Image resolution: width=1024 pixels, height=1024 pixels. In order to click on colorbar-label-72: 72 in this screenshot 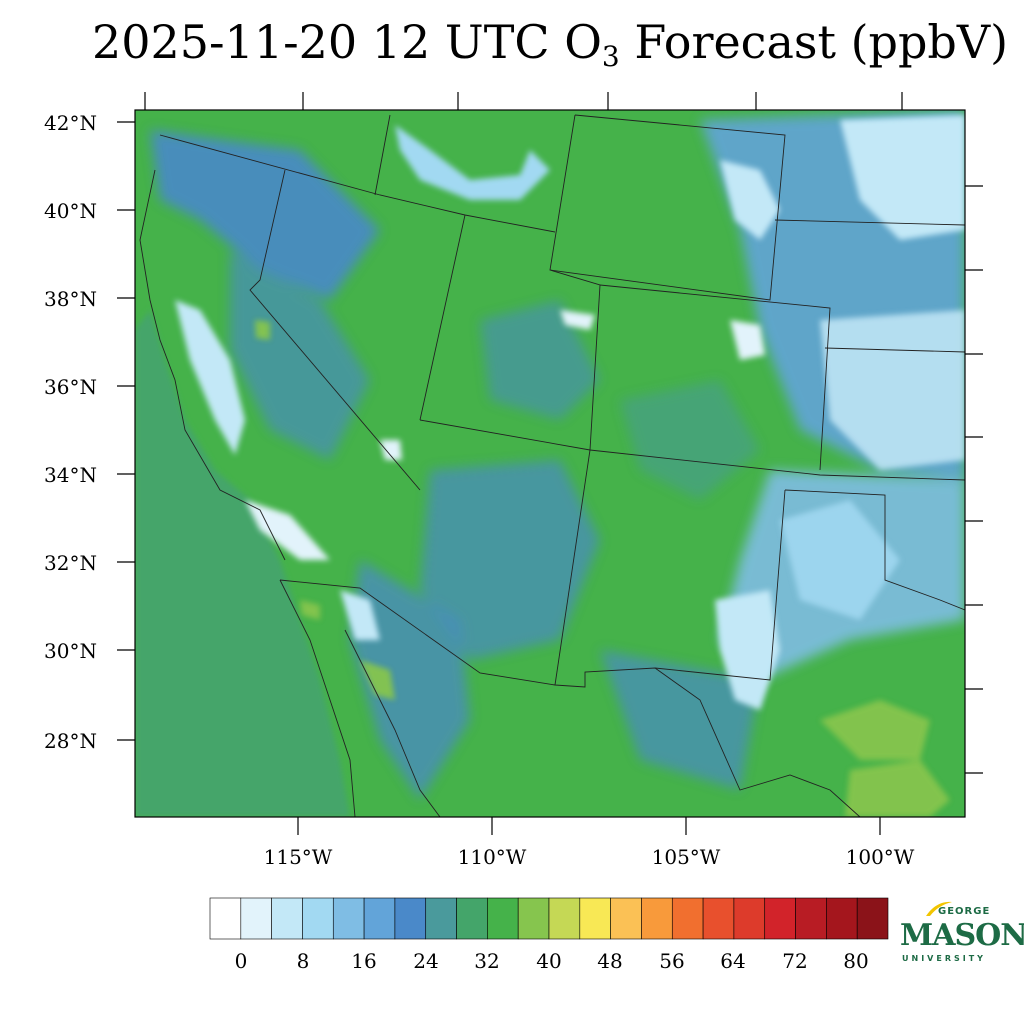, I will do `click(794, 961)`.